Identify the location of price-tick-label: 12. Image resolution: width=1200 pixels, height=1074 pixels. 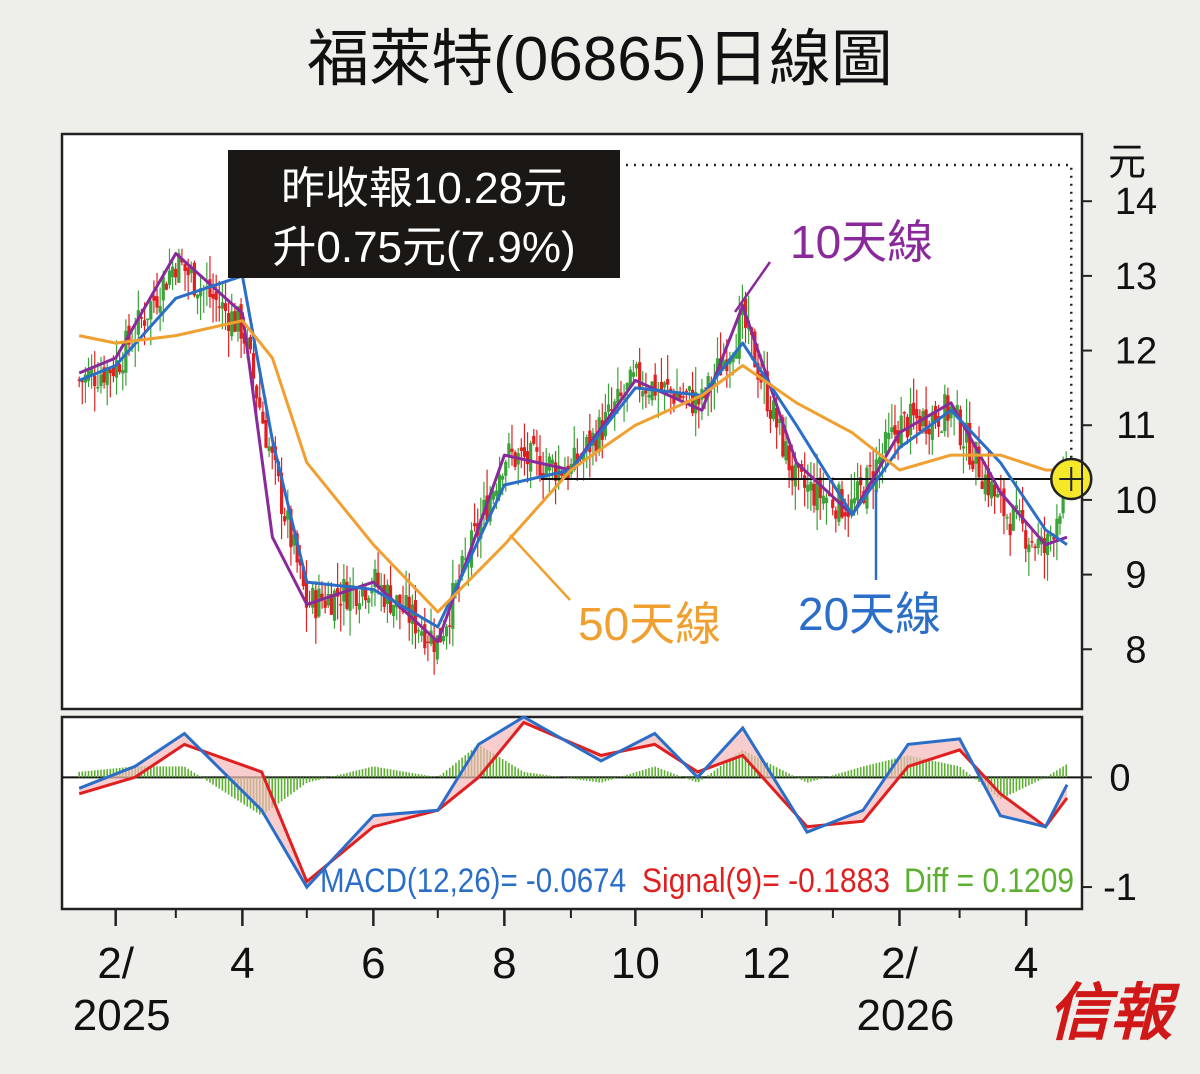
(1136, 352).